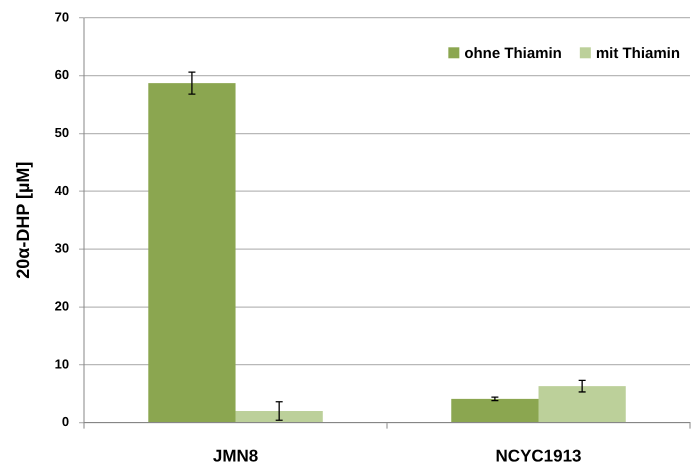  Describe the element at coordinates (235, 456) in the screenshot. I see `x-tick-label: JMN8` at that location.